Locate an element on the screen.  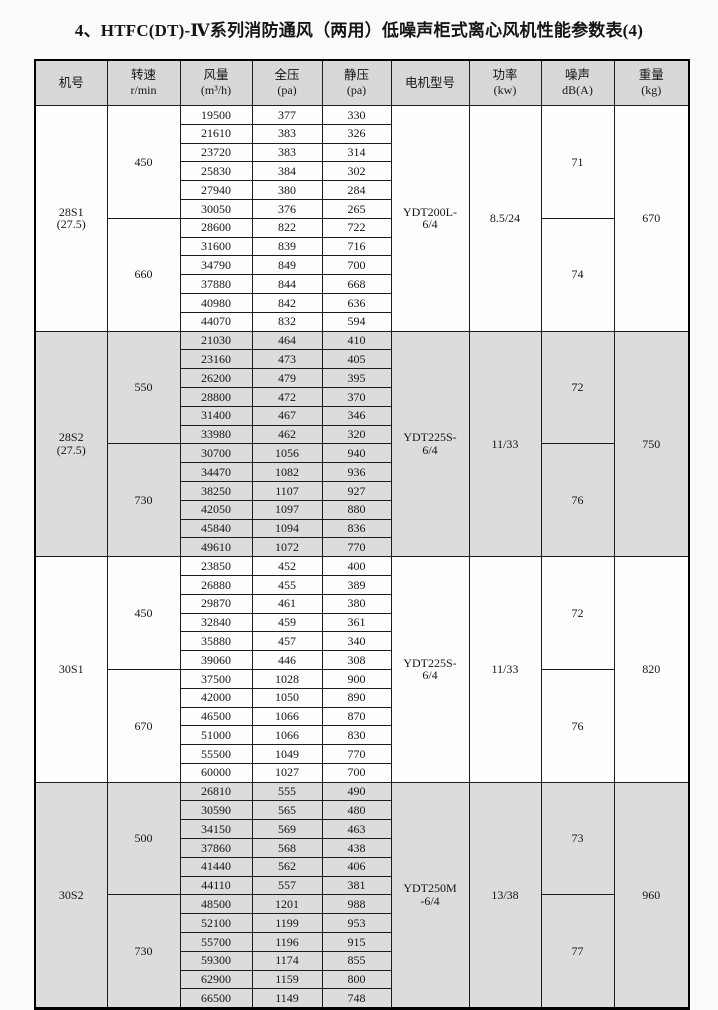
full-pressure-cell: 568 is located at coordinates (287, 848).